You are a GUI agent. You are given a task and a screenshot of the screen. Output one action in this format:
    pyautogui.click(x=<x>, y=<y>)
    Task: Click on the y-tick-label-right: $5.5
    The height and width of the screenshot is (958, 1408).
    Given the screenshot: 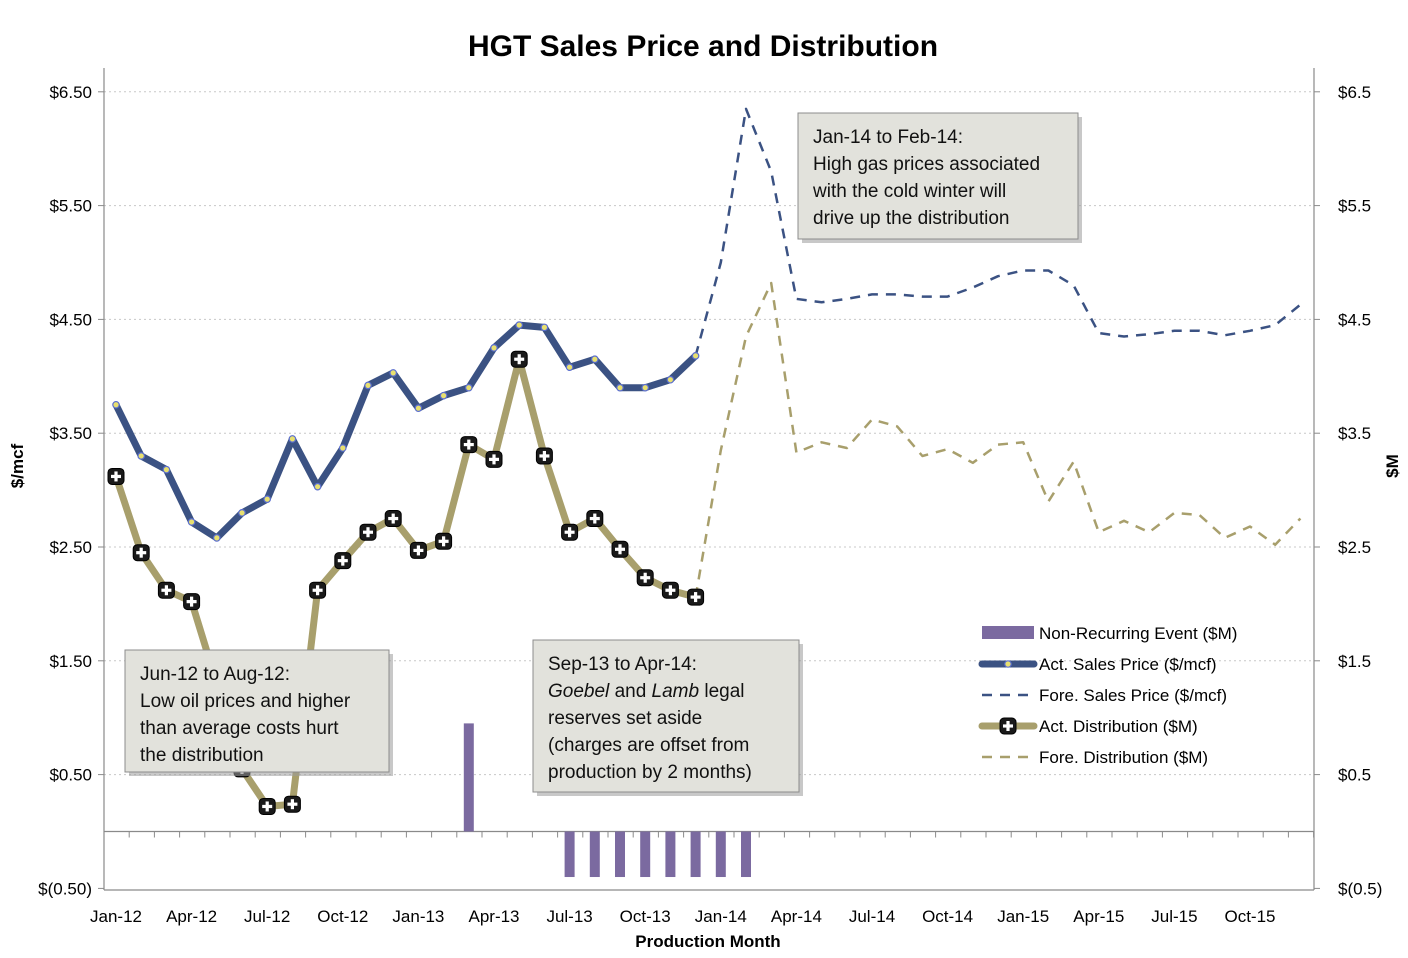 What is the action you would take?
    pyautogui.click(x=1354, y=206)
    